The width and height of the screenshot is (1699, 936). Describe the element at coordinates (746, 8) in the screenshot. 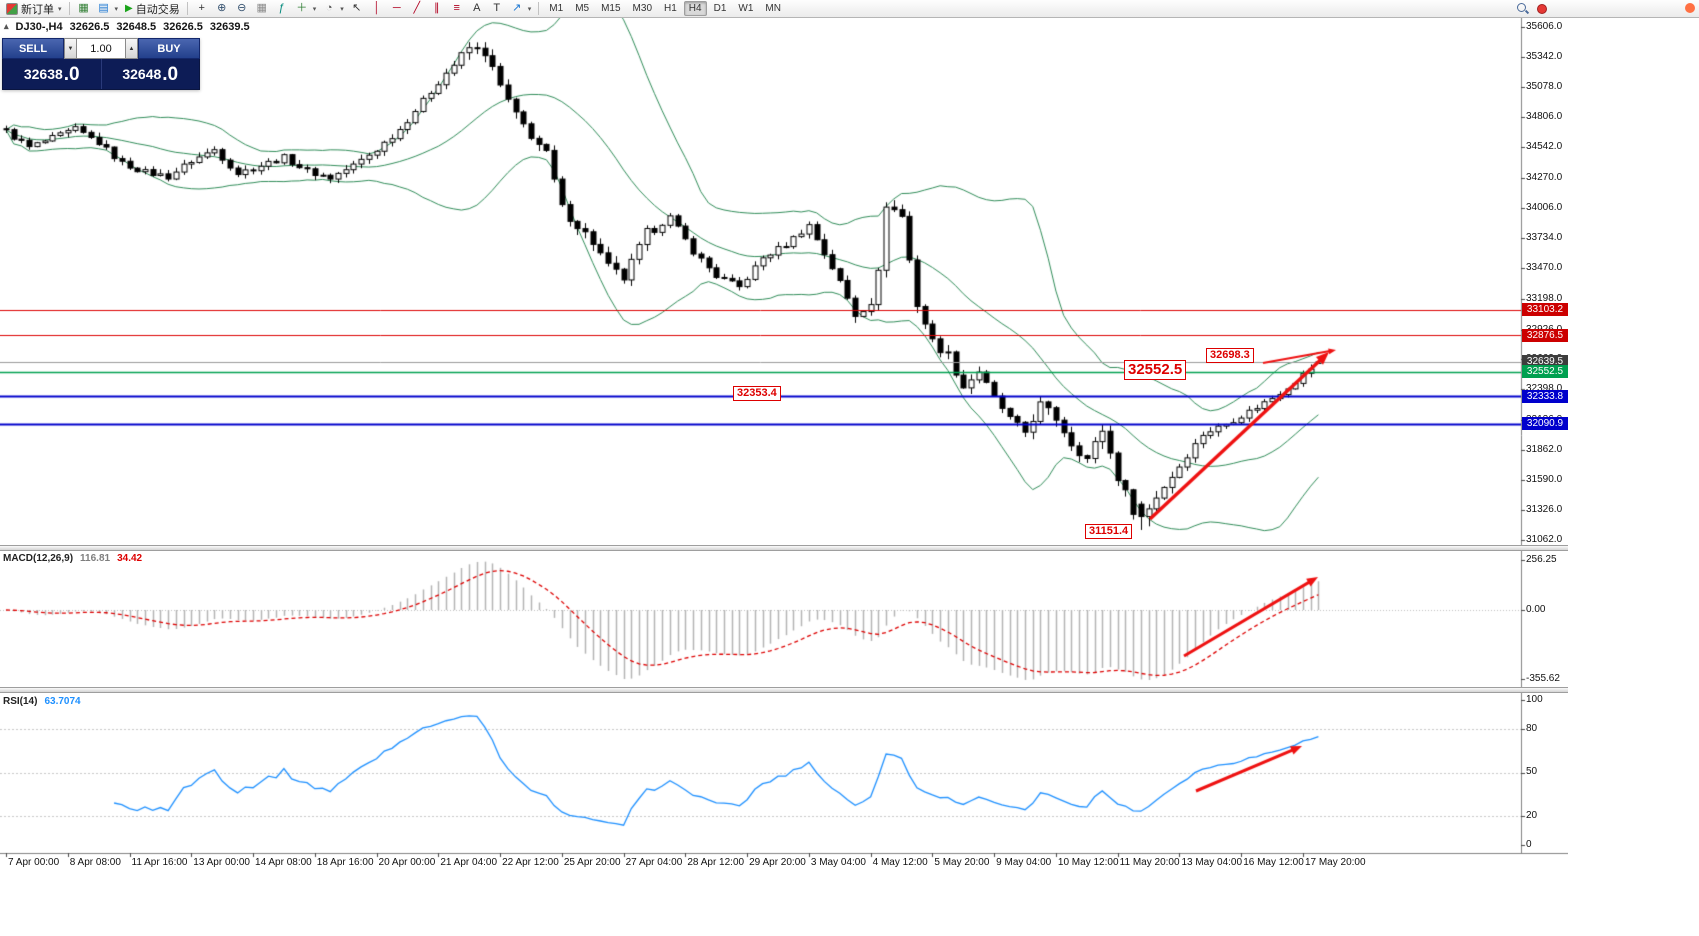

I see `timeframe-w1: W1` at that location.